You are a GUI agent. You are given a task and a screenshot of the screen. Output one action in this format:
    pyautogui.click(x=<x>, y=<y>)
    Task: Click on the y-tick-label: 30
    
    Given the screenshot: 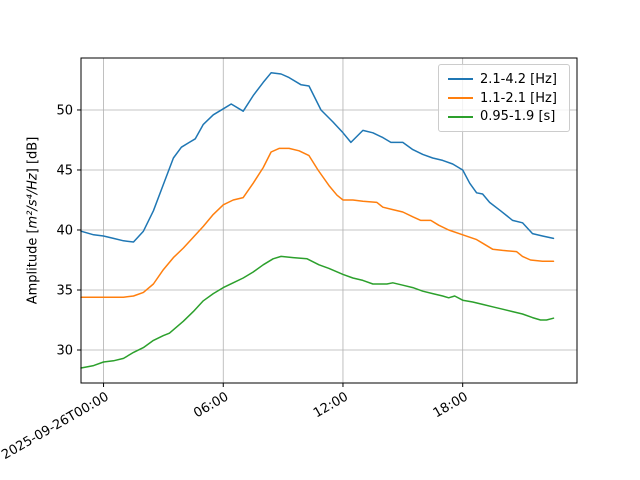 What is the action you would take?
    pyautogui.click(x=64, y=350)
    